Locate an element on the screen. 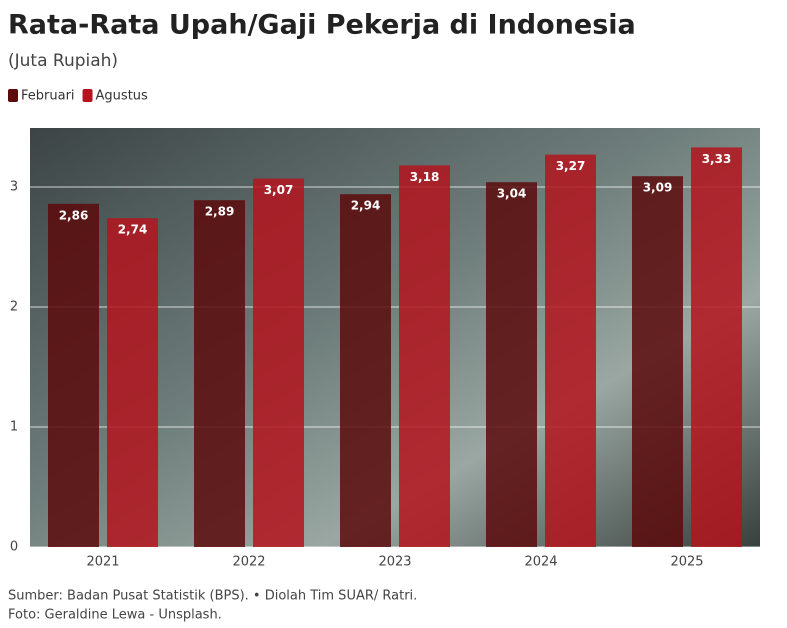 This screenshot has height=628, width=787. value-label: 3,18 is located at coordinates (425, 177).